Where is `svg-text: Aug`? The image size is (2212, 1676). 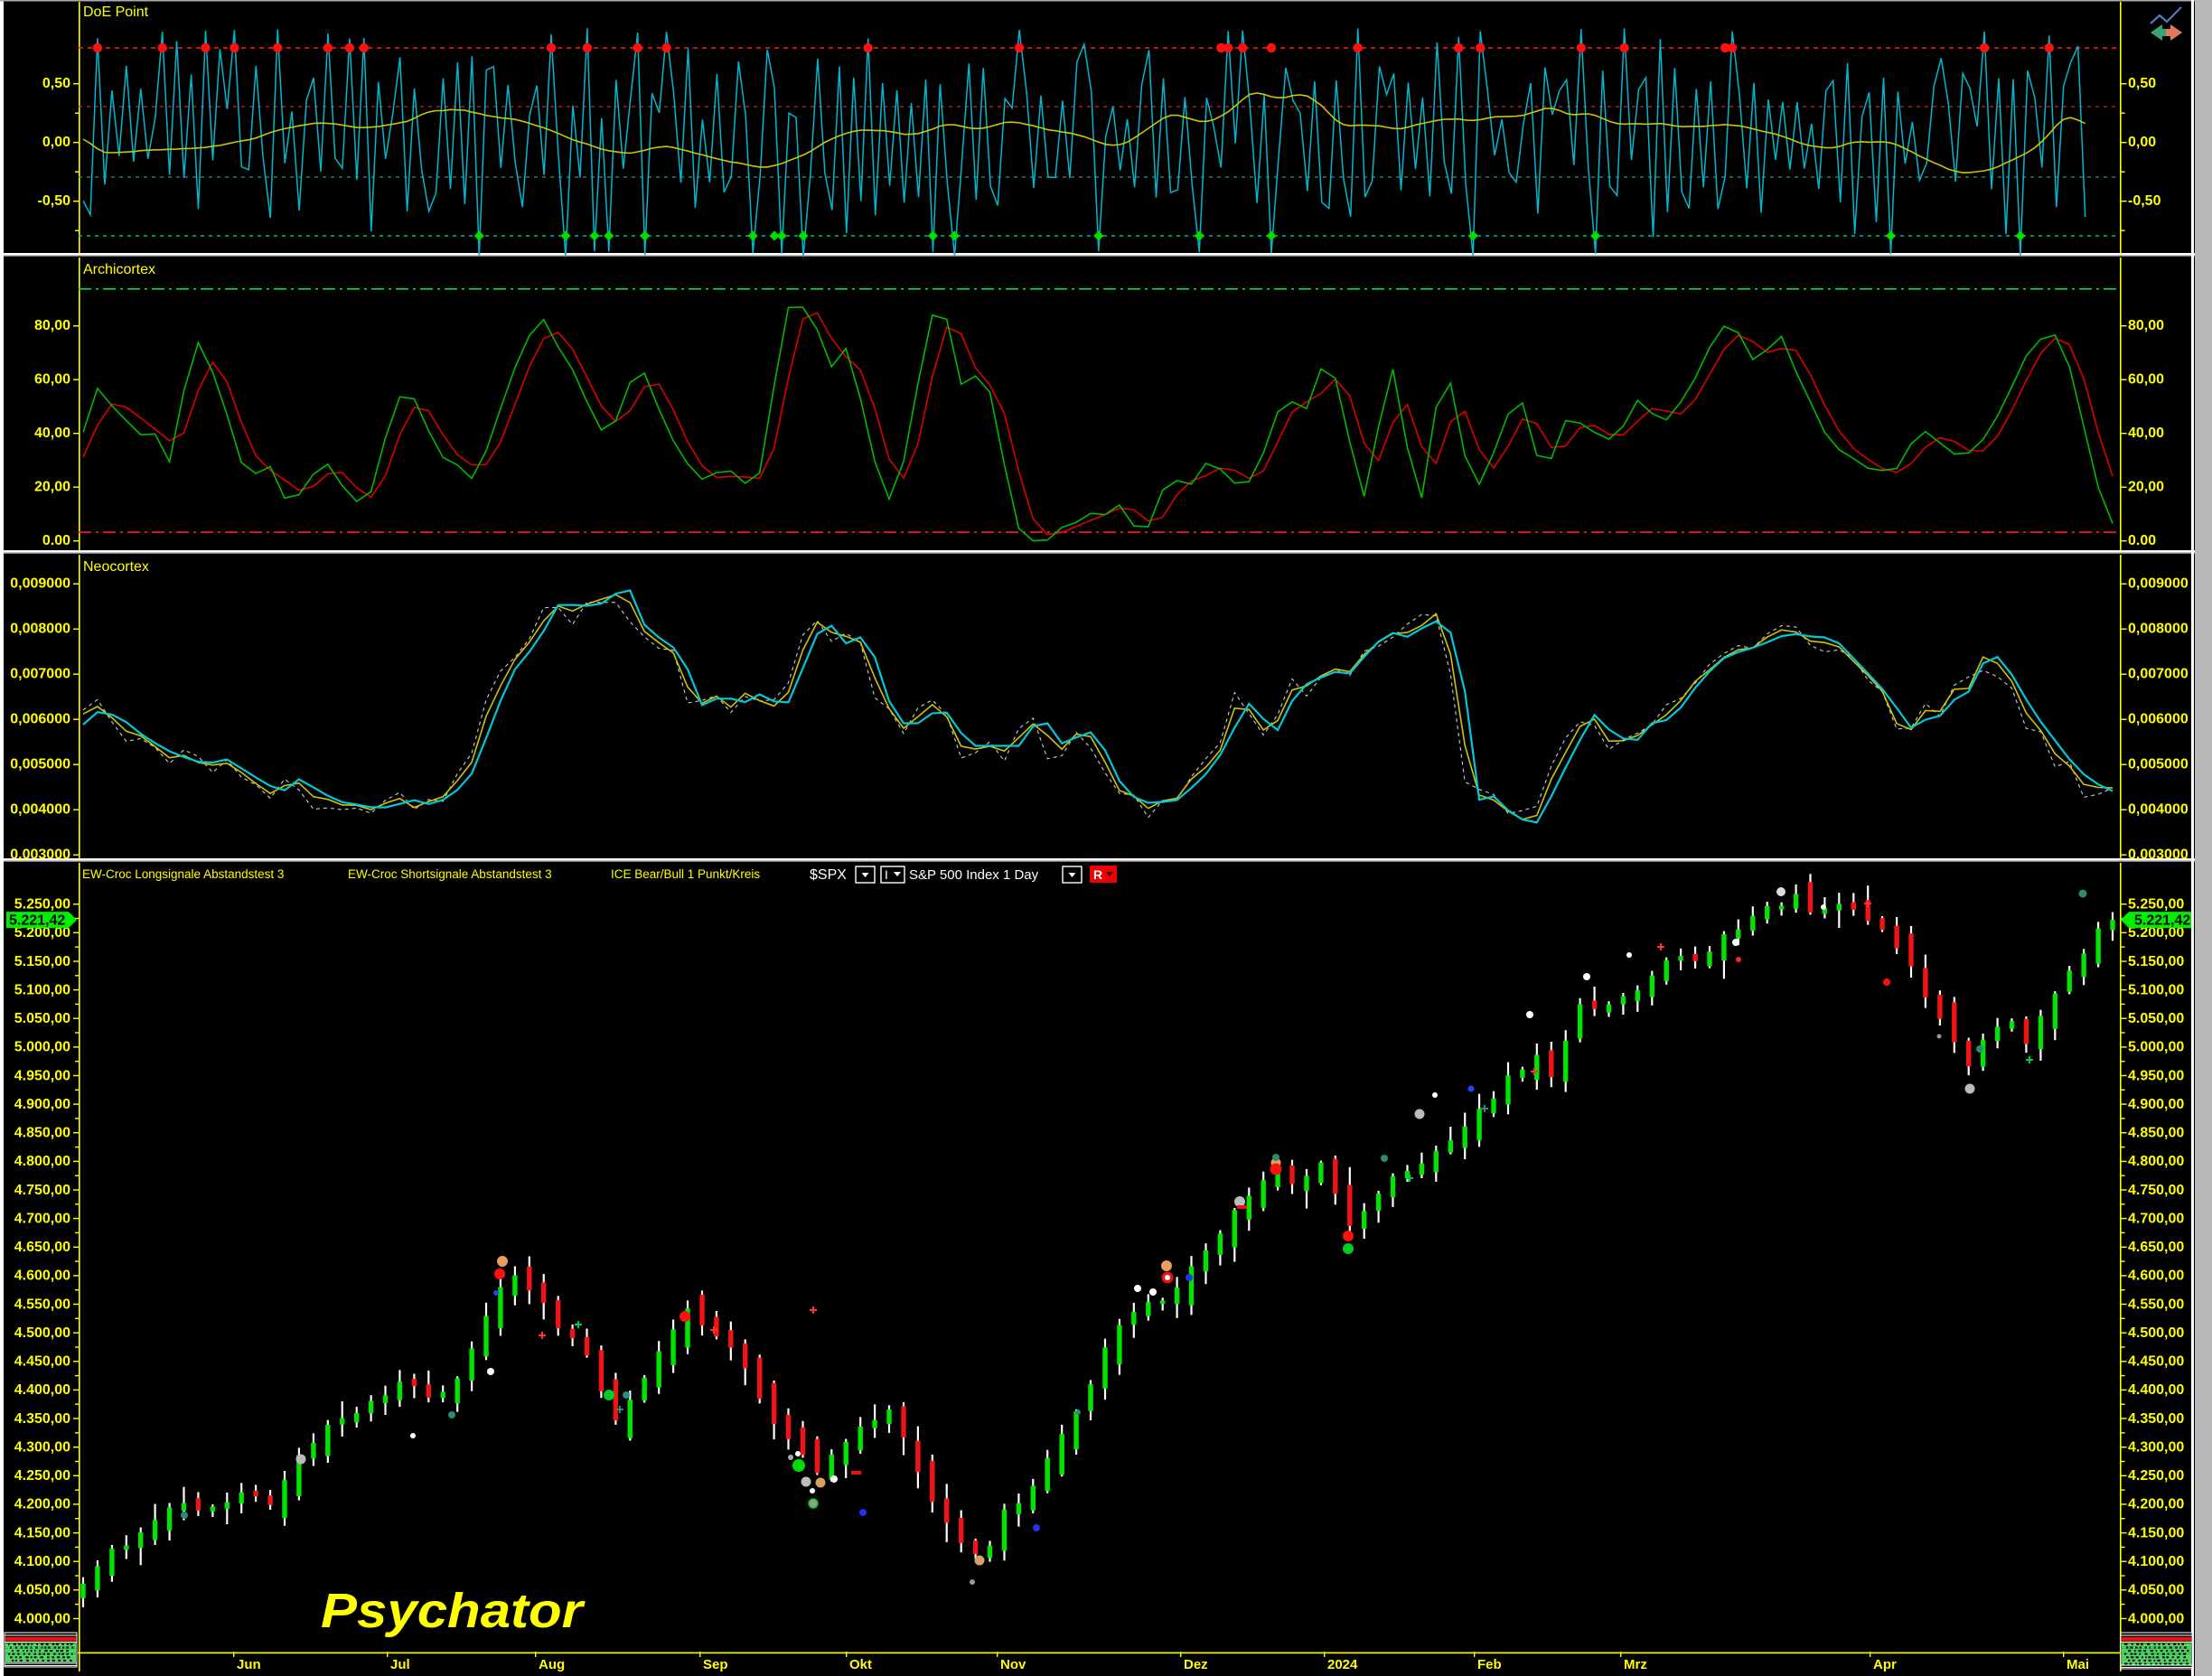
svg-text: Aug is located at coordinates (552, 1664).